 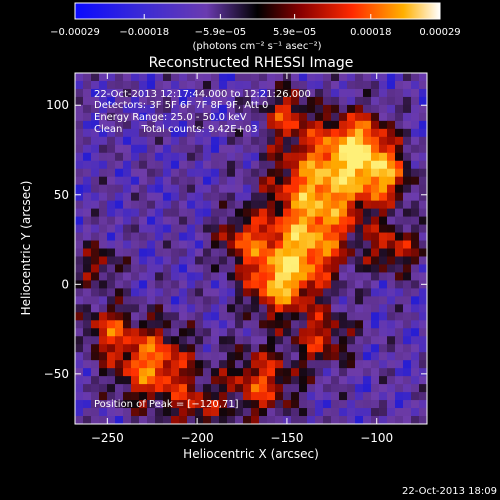 I want to click on colorbar-tick-label: 5.9e−05, so click(x=294, y=32).